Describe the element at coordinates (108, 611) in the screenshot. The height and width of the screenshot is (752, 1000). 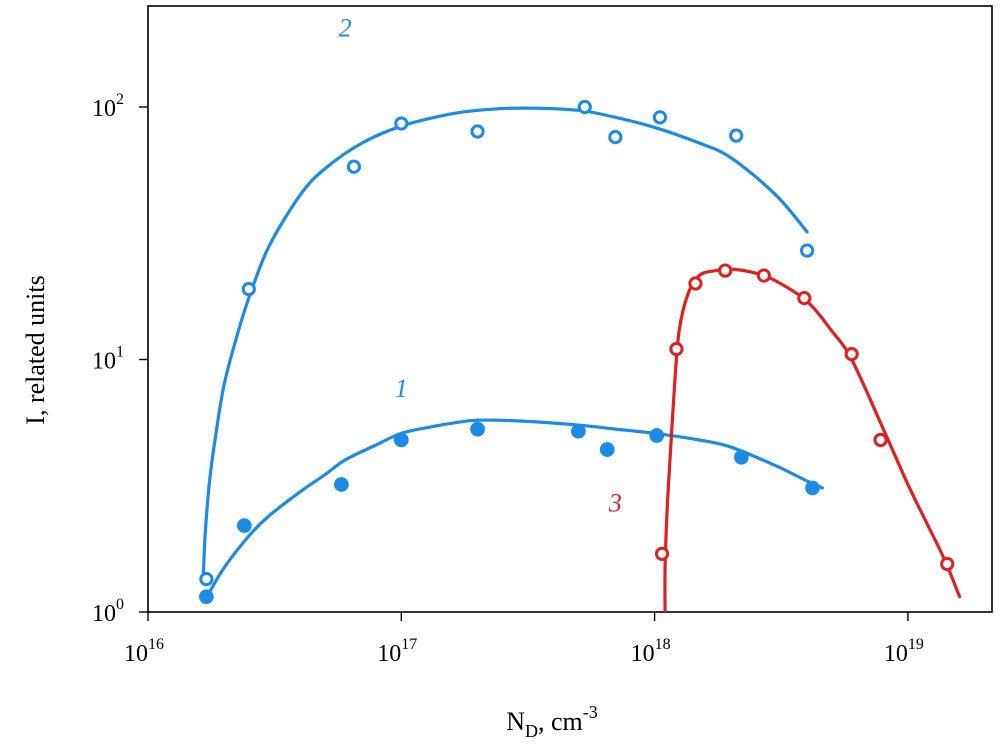
I see `y-tick-label: 10⁰` at that location.